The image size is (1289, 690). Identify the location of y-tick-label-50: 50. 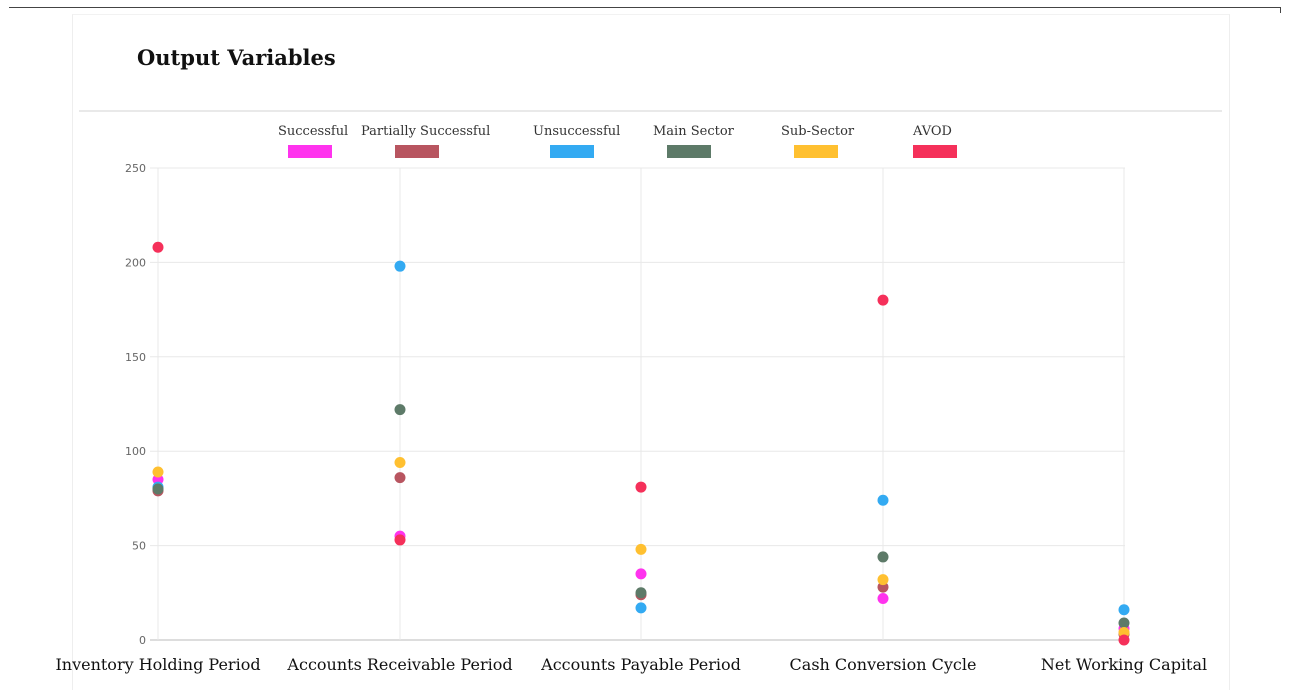
(139, 546).